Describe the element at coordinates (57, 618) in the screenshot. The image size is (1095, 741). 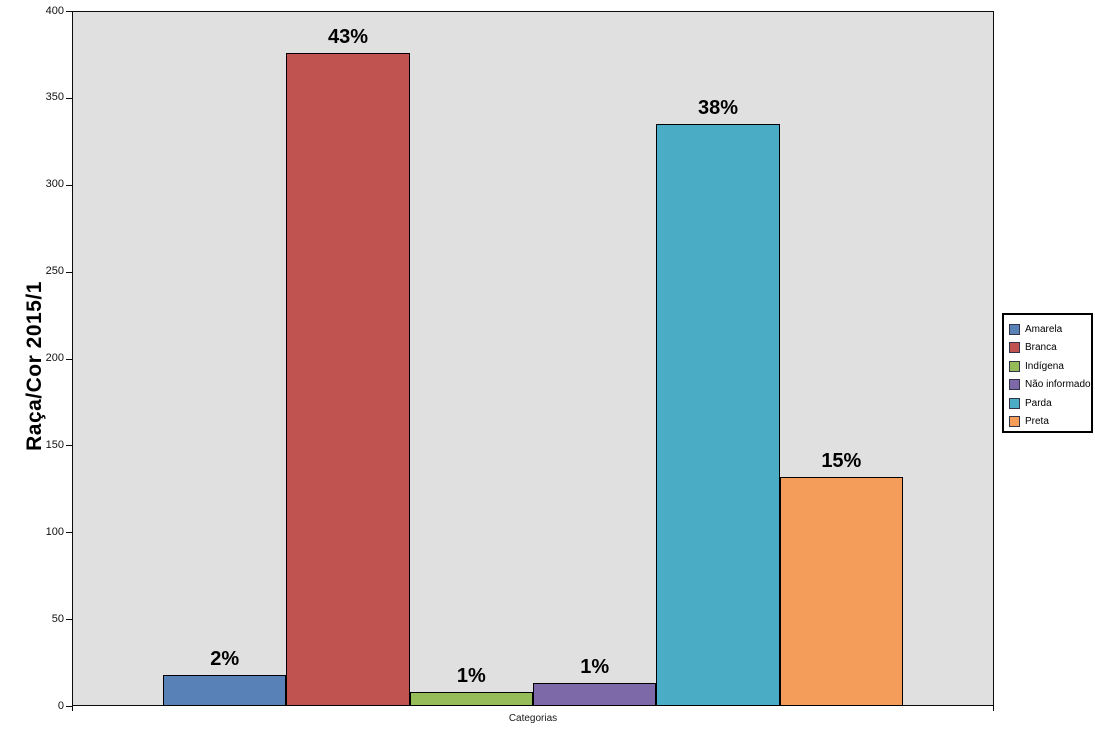
I see `y-tick-label: 50` at that location.